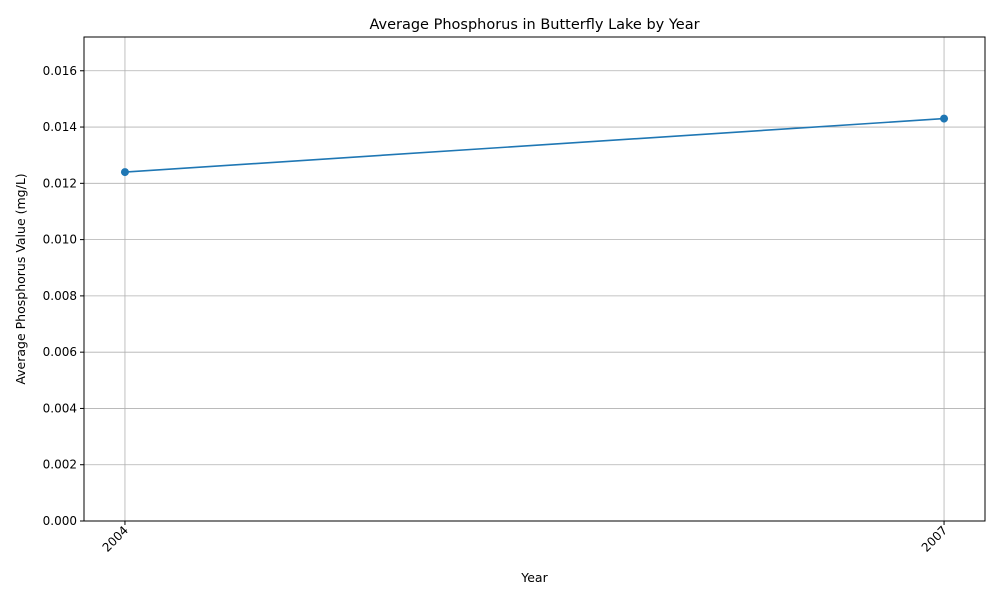 Image resolution: width=1000 pixels, height=600 pixels. I want to click on y-tick-label: 0.000, so click(60, 521).